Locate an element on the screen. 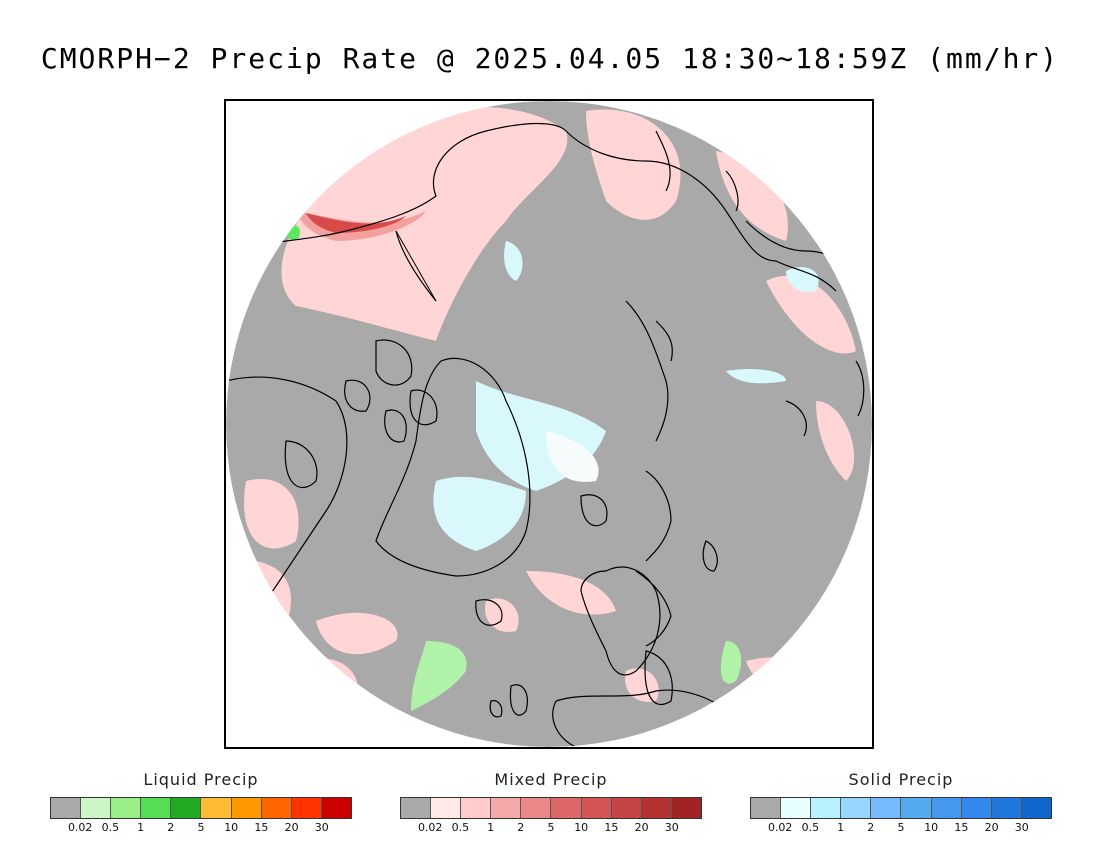 This screenshot has width=1100, height=850. legend-swatches-liquid is located at coordinates (201, 808).